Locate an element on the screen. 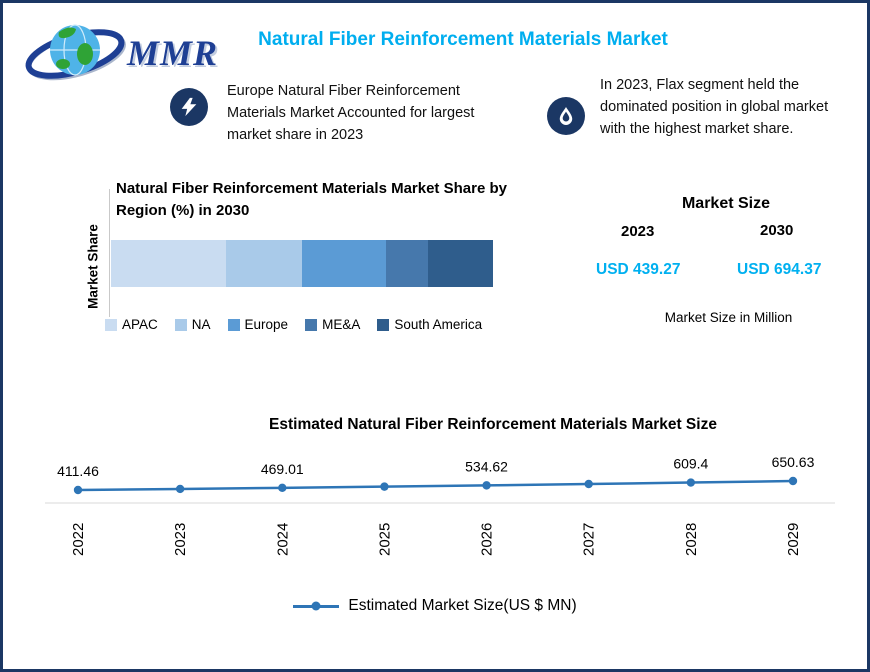  drop-glyph is located at coordinates (566, 116).